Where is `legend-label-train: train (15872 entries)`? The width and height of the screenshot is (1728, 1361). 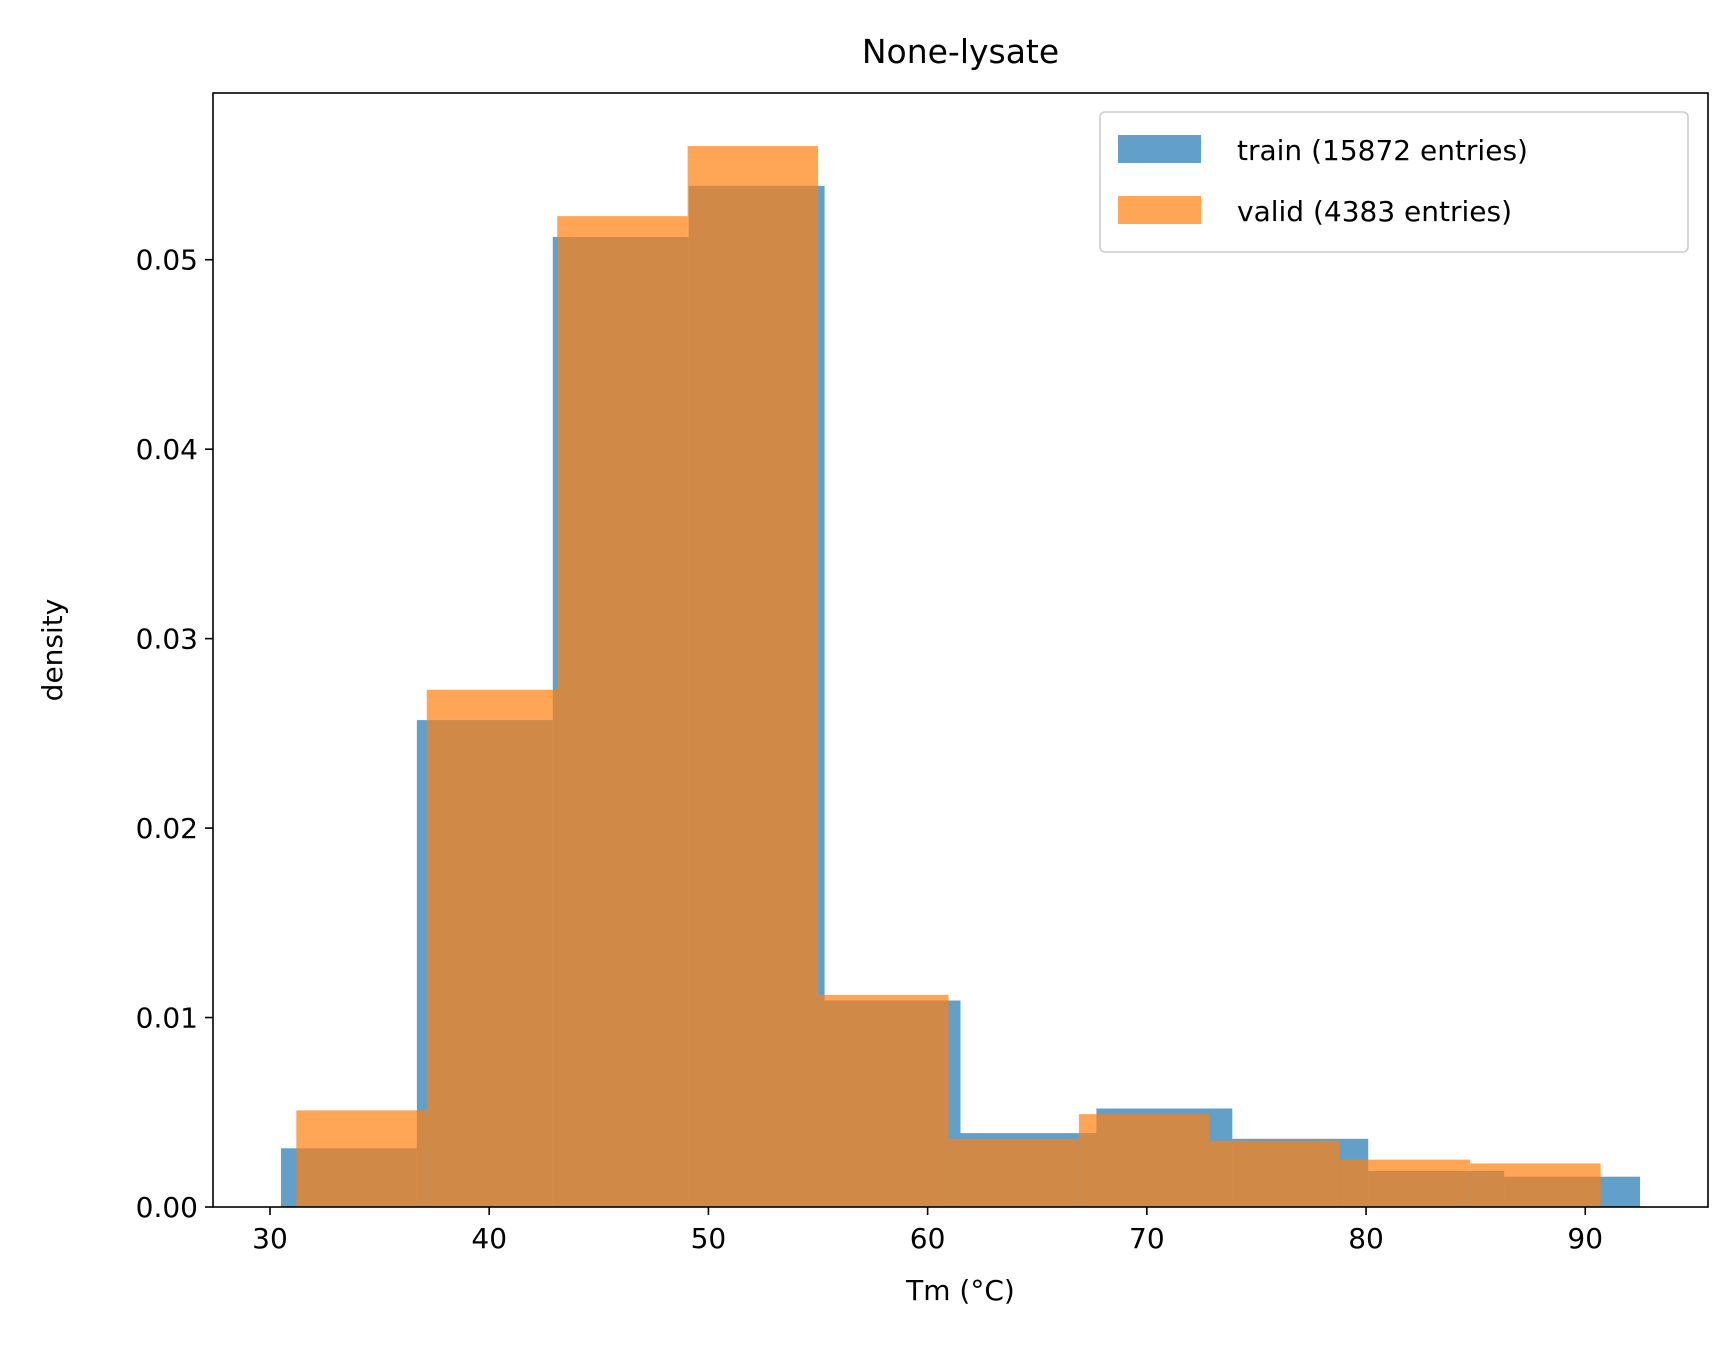 legend-label-train: train (15872 entries) is located at coordinates (1382, 150).